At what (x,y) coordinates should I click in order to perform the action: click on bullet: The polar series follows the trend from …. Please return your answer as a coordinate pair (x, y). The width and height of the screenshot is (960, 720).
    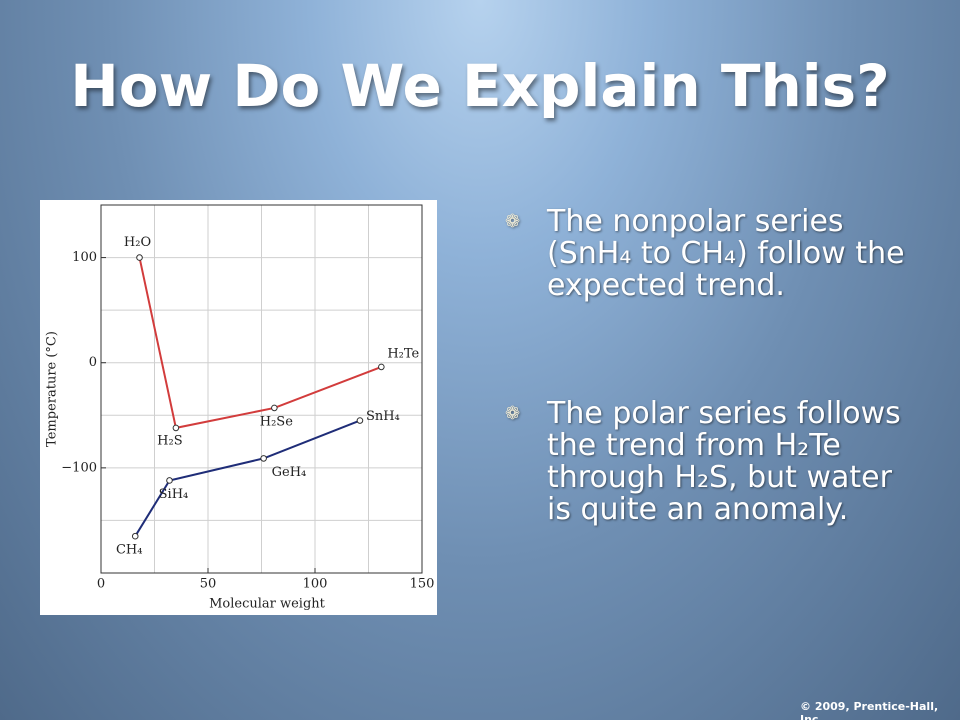
    Looking at the image, I should click on (706, 462).